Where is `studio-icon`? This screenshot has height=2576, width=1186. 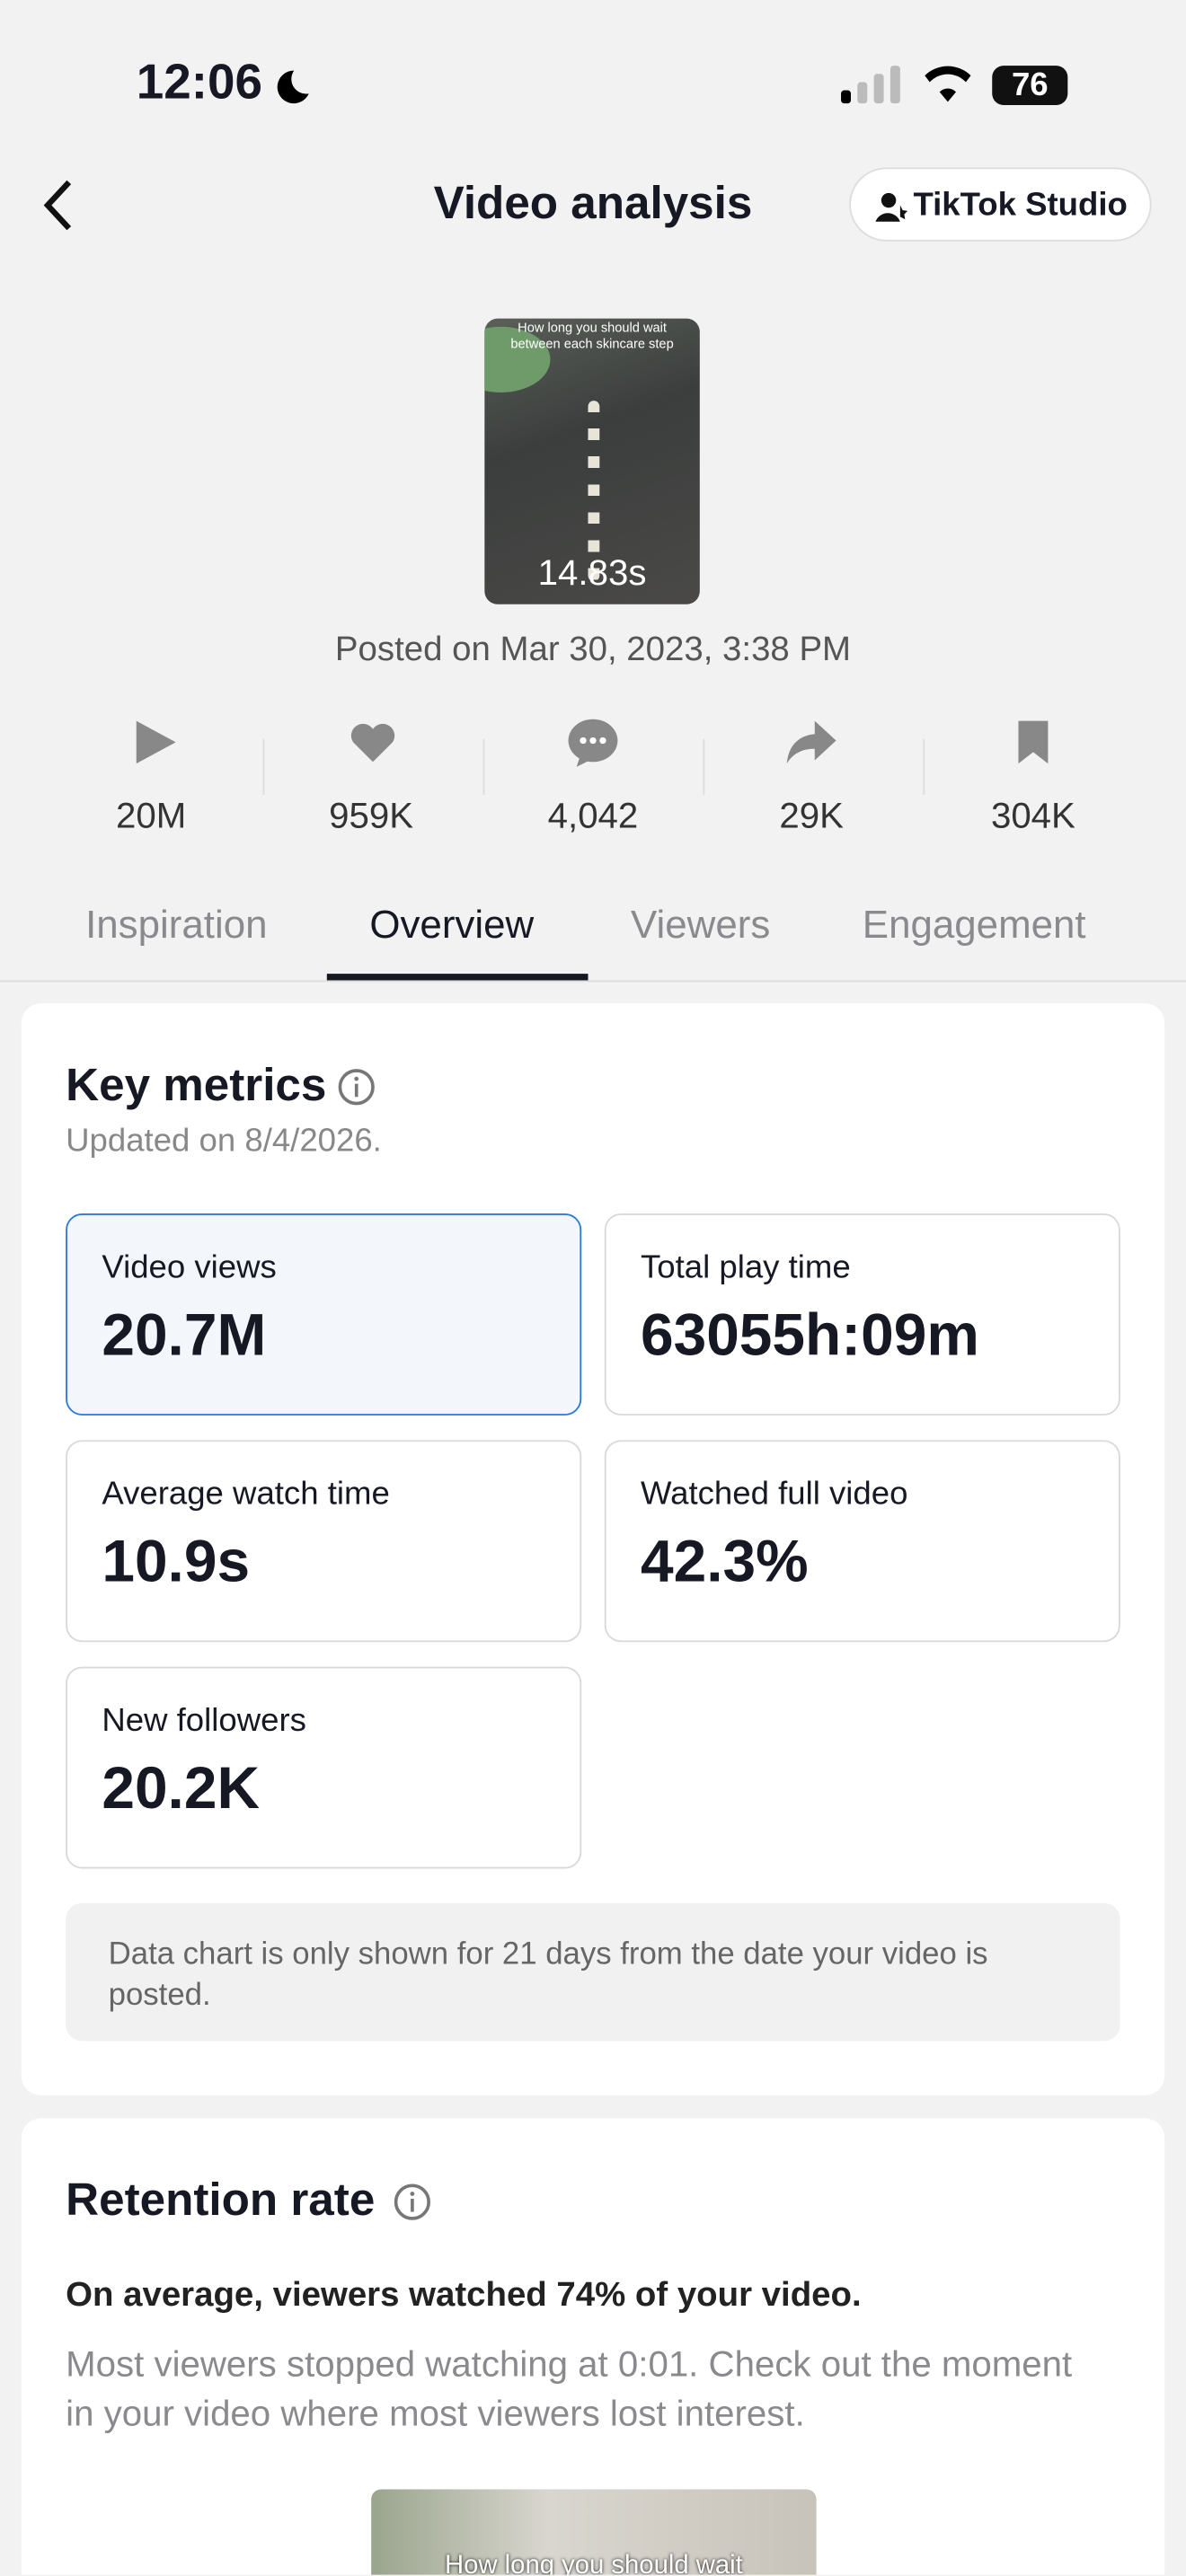 studio-icon is located at coordinates (891, 207).